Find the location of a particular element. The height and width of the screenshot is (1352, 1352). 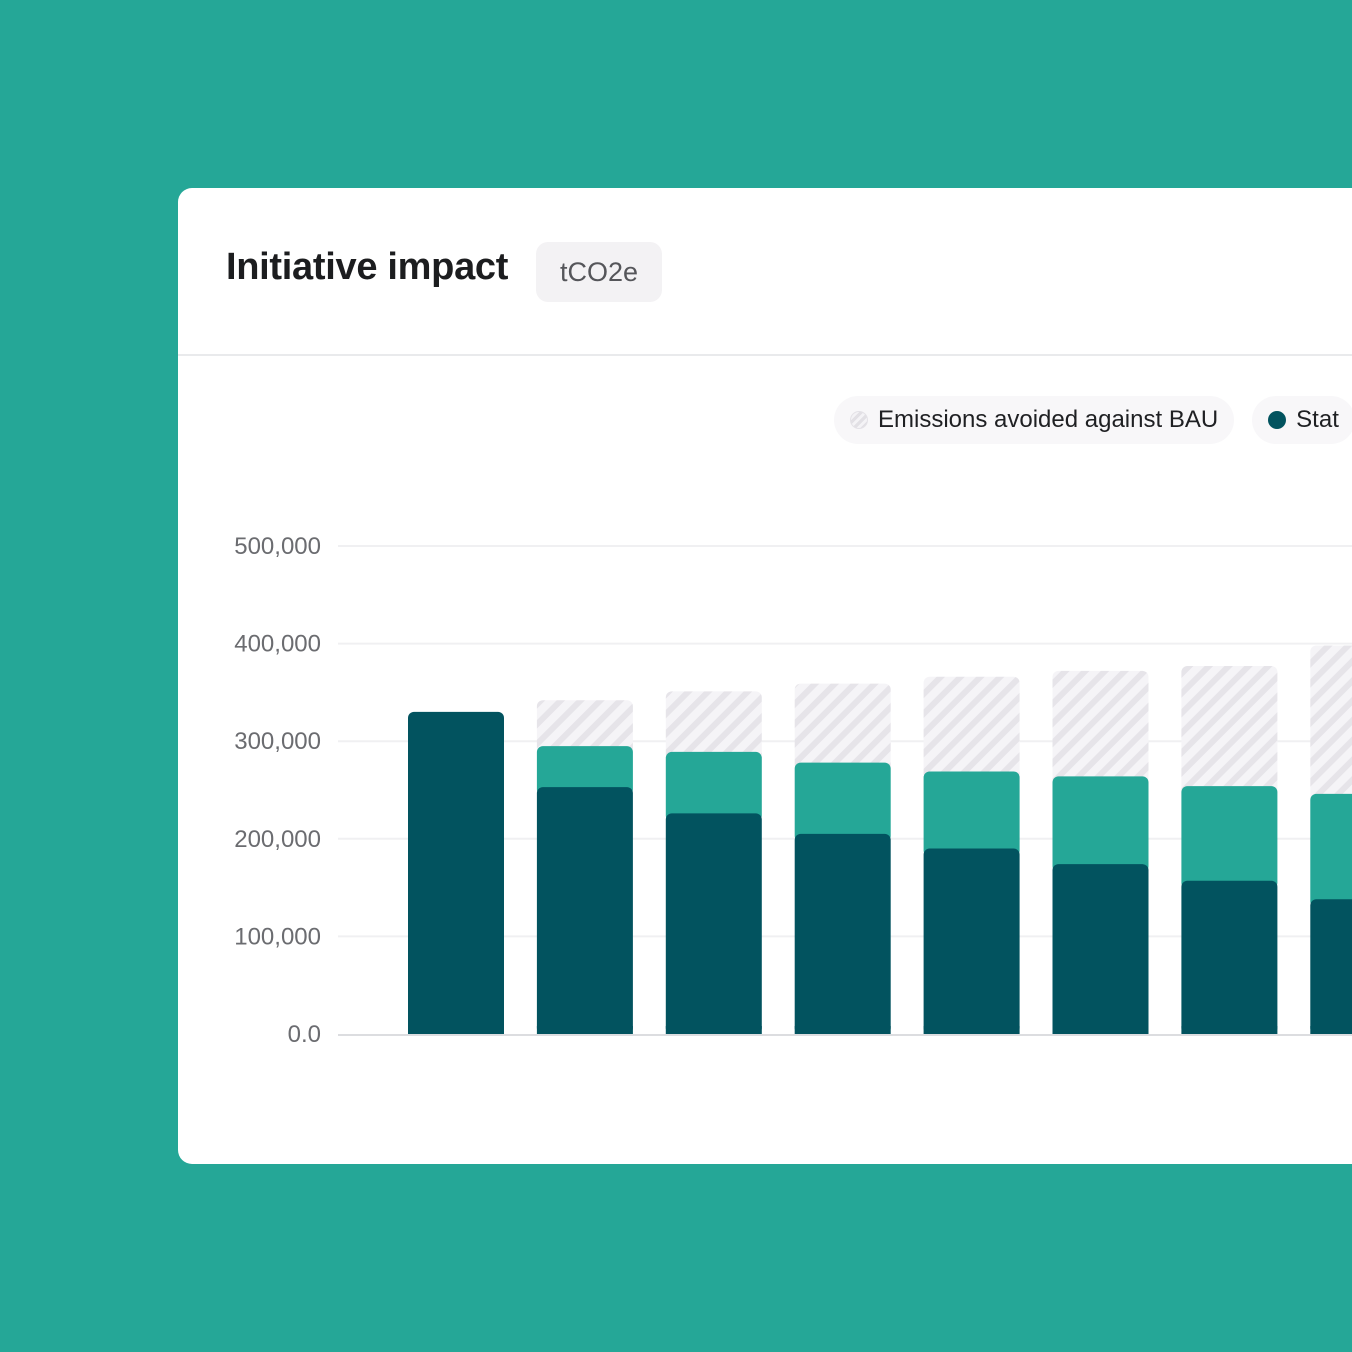

legend-item-stat: Stat is located at coordinates (1302, 420).